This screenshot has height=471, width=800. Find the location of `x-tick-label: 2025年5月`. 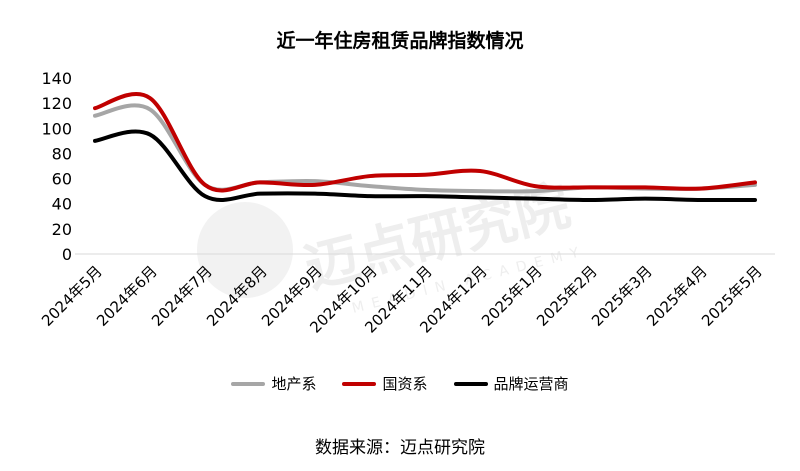

x-tick-label: 2025年5月 is located at coordinates (732, 296).